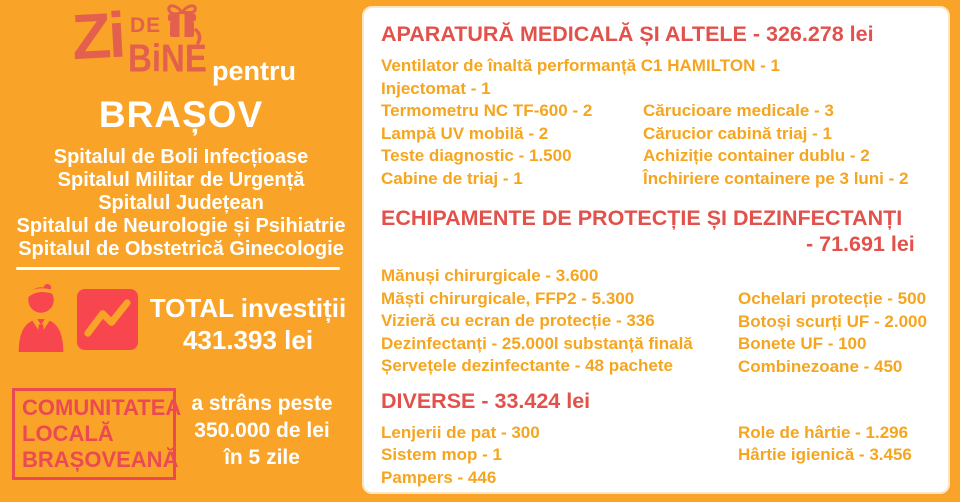 The image size is (960, 502). What do you see at coordinates (756, 155) in the screenshot?
I see `equipment-item: Achiziție container dublu - 2` at bounding box center [756, 155].